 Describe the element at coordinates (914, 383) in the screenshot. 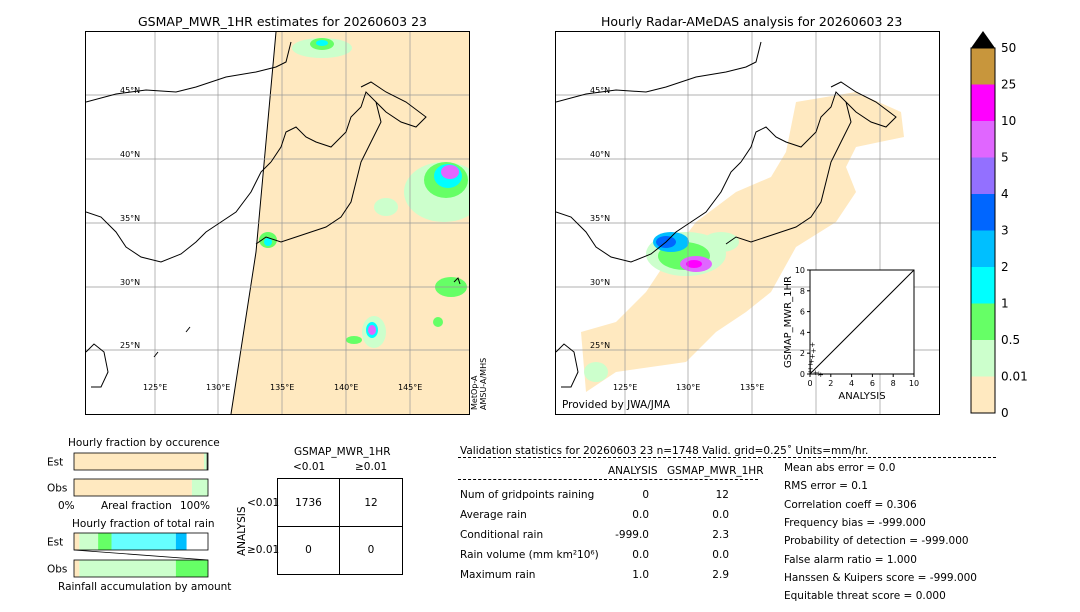

I see `x-tick-label: 10` at that location.